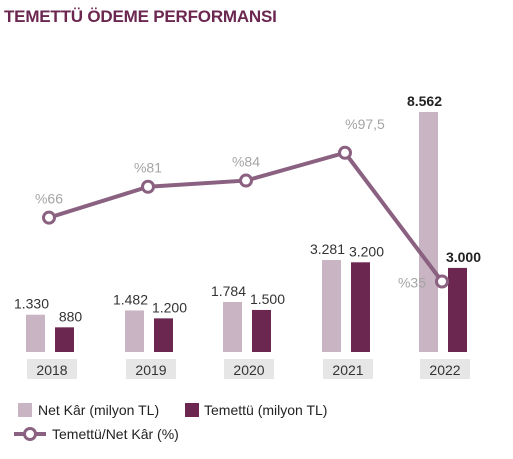 This screenshot has height=459, width=513. Describe the element at coordinates (30, 434) in the screenshot. I see `legend-marker-payout-ratio` at that location.